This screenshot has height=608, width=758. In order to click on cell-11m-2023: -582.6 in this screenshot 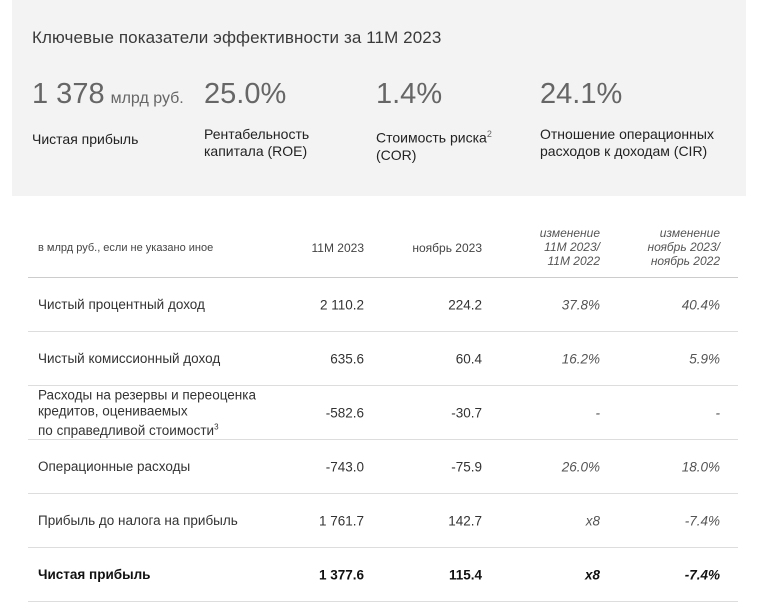, I will do `click(344, 412)`.